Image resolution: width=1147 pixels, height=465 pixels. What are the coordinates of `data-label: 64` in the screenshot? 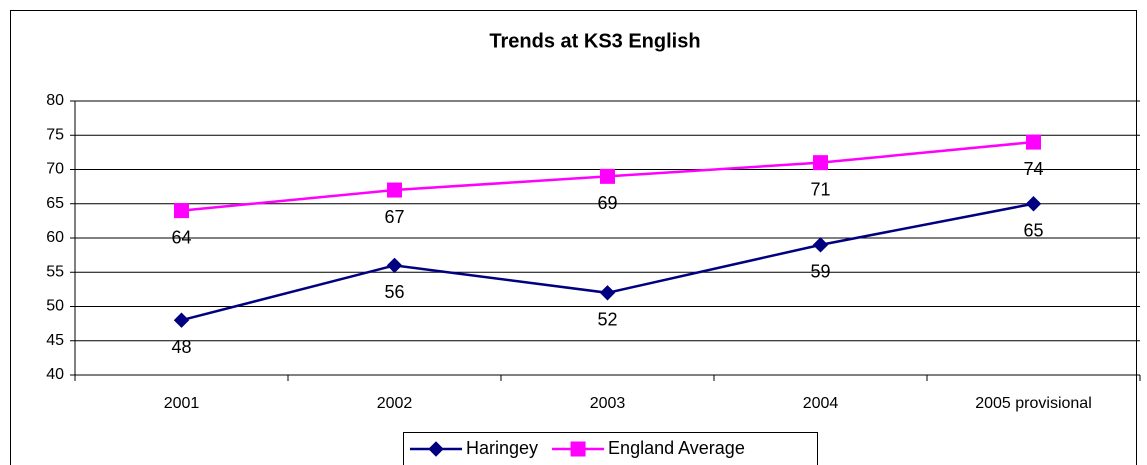 It's located at (181, 237).